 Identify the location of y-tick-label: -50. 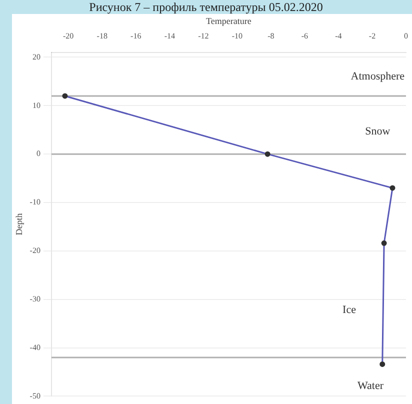
(35, 395).